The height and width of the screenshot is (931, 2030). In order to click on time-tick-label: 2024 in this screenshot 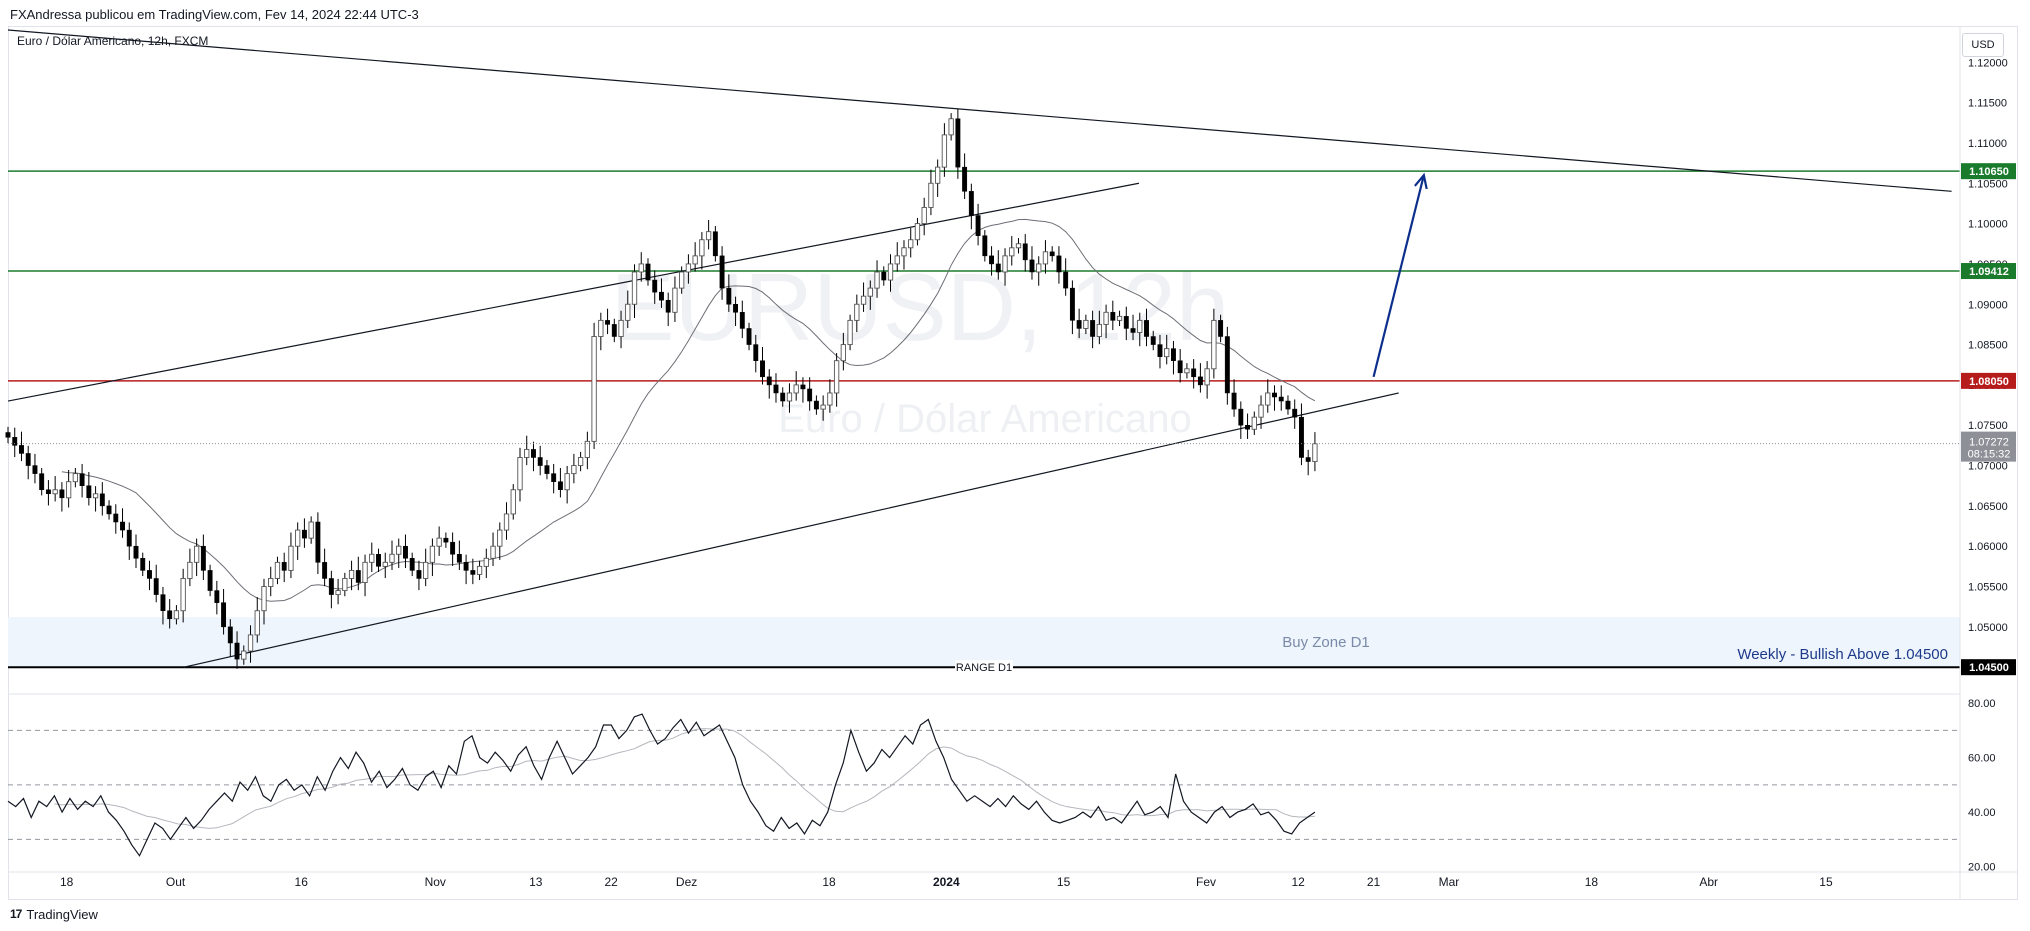, I will do `click(946, 882)`.